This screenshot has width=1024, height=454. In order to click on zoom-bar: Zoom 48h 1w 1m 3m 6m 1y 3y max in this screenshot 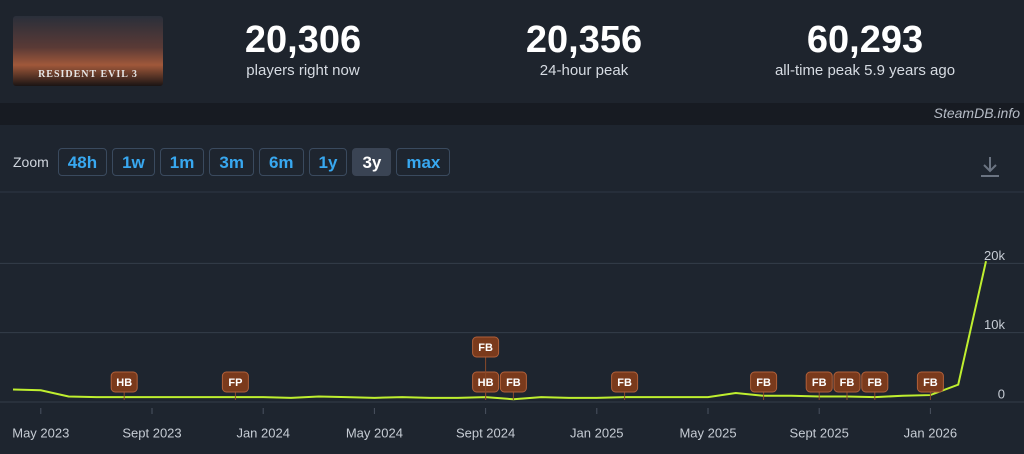, I will do `click(232, 162)`.